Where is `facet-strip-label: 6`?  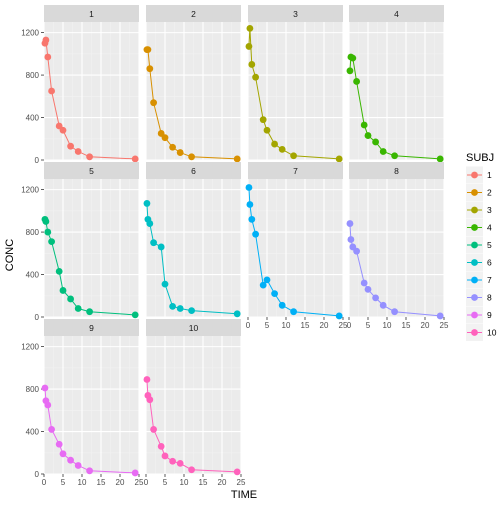 facet-strip-label: 6 is located at coordinates (193, 171).